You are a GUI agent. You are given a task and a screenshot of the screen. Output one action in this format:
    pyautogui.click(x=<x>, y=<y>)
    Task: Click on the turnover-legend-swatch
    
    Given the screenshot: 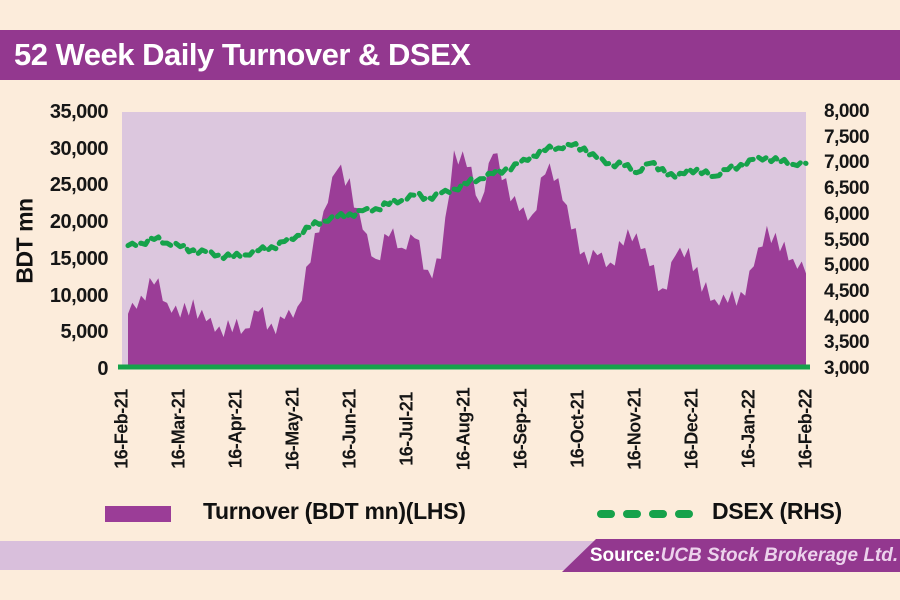 What is the action you would take?
    pyautogui.click(x=138, y=514)
    